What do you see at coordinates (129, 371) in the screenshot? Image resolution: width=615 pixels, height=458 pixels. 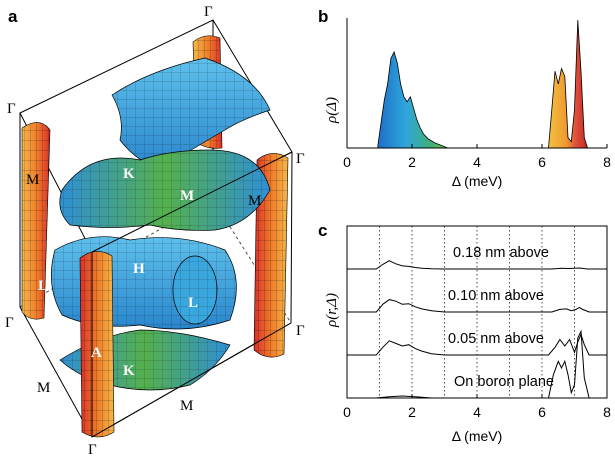 I see `symmetry-label-k-lower: K` at bounding box center [129, 371].